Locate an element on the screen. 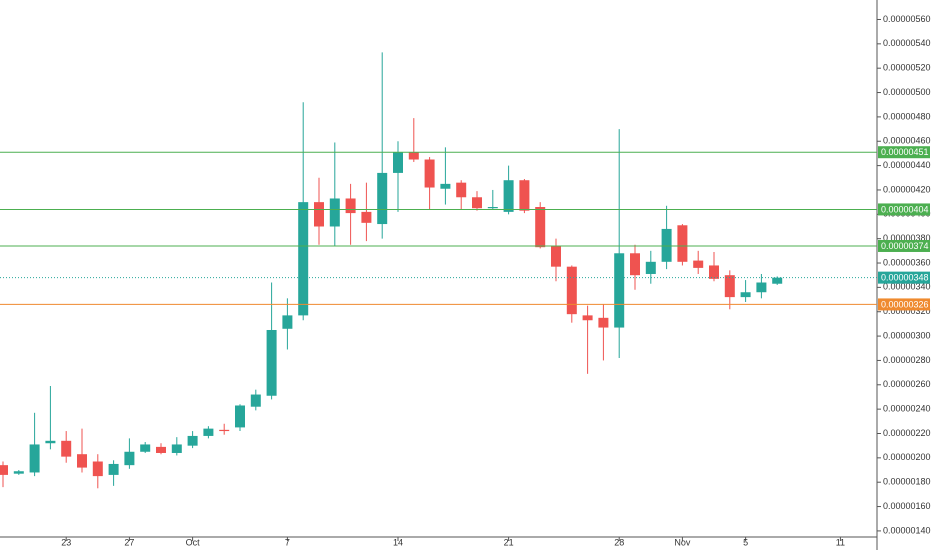 The height and width of the screenshot is (550, 932). price-label: 0.00000451 is located at coordinates (904, 152).